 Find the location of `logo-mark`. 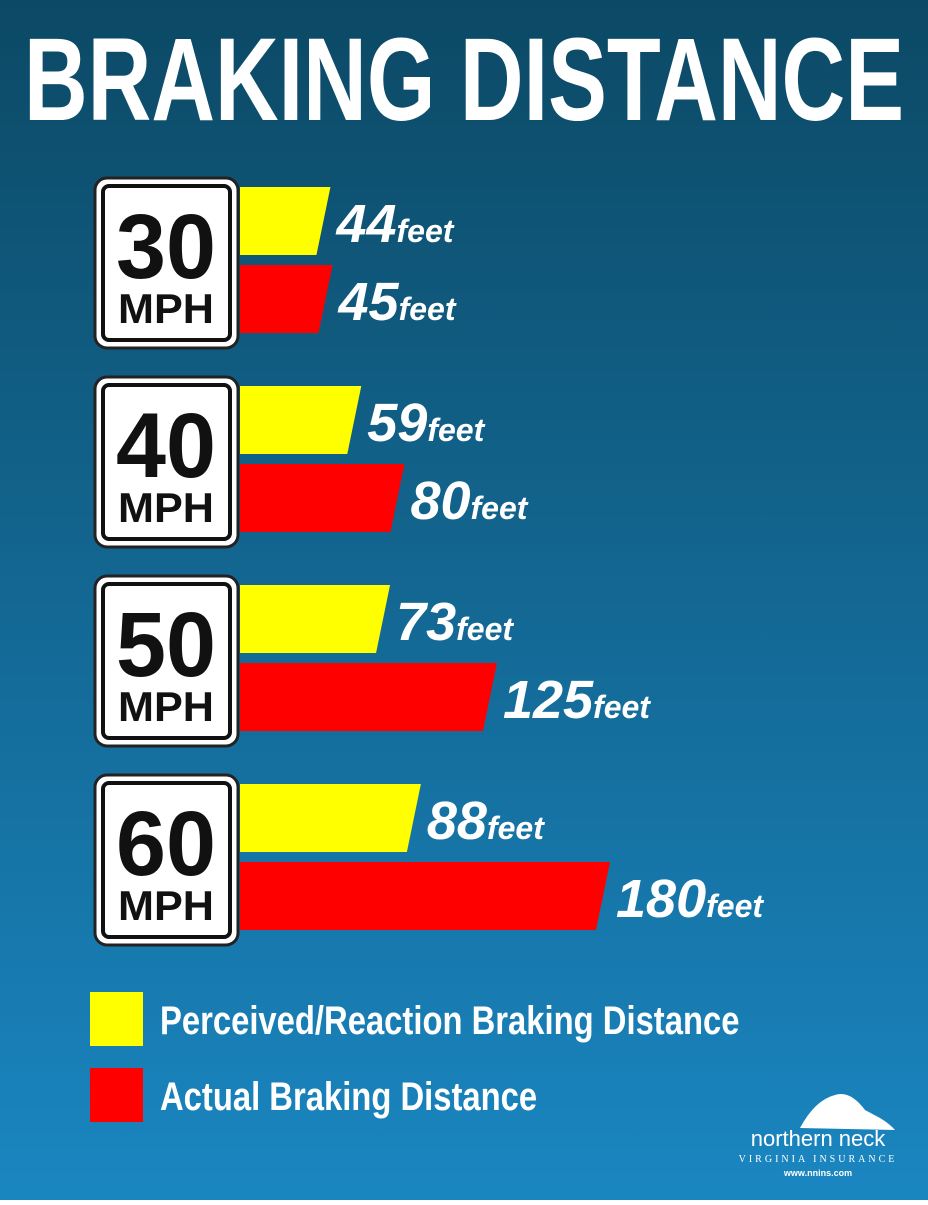

logo-mark is located at coordinates (847, 1112).